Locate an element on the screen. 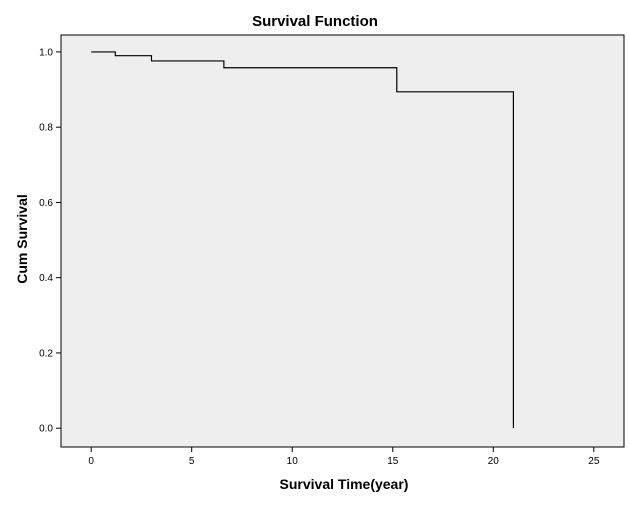  chart-title: Survival Function is located at coordinates (315, 21).